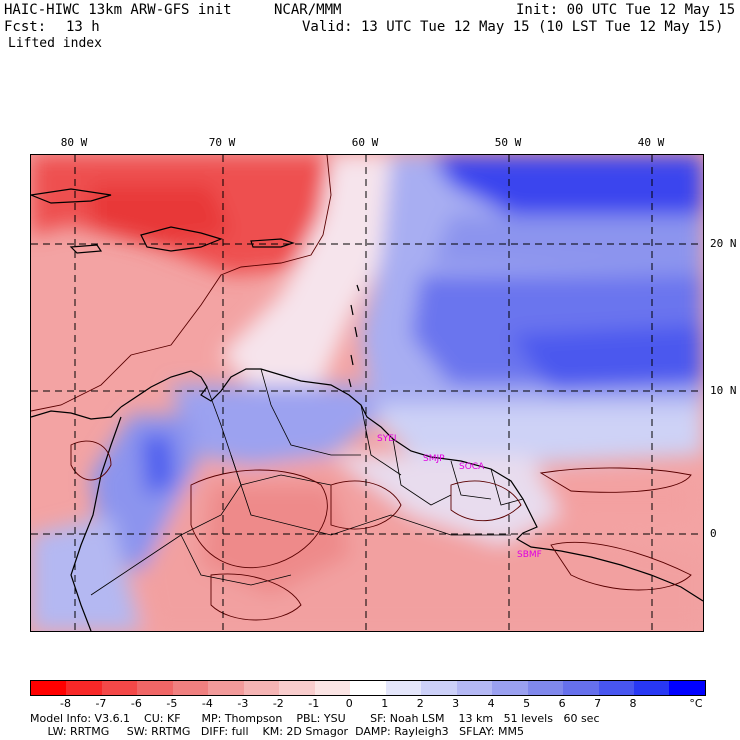 The height and width of the screenshot is (740, 740). Describe the element at coordinates (472, 467) in the screenshot. I see `station-label: SOCA` at that location.